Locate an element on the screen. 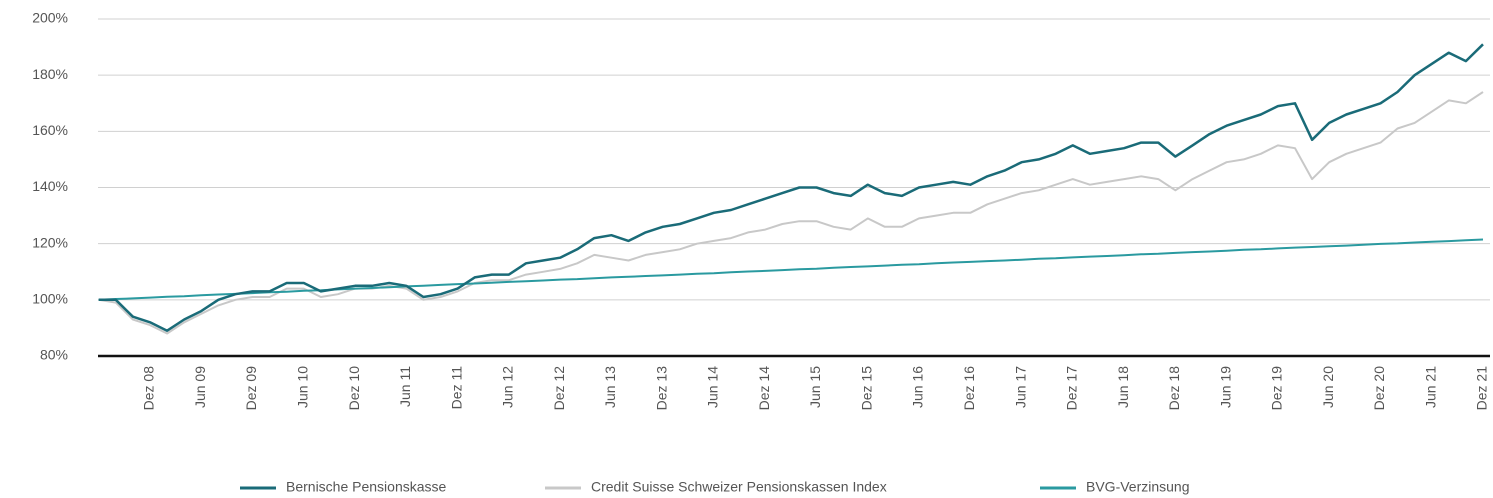 The image size is (1493, 498). x-tick-label: Jun 20 is located at coordinates (1328, 387).